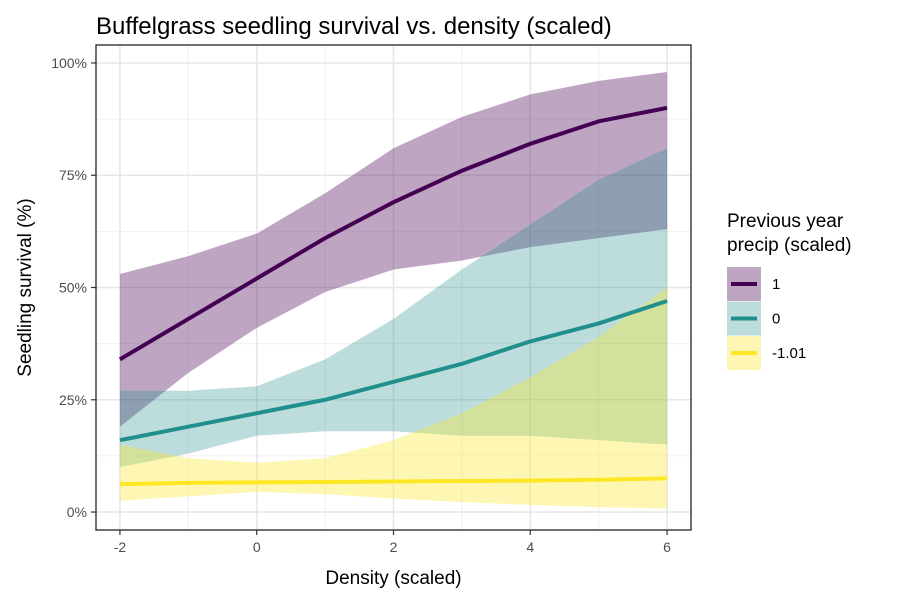 This screenshot has height=600, width=900. I want to click on legend: Previous year precip (scaled) 1 0 -1.01, so click(789, 290).